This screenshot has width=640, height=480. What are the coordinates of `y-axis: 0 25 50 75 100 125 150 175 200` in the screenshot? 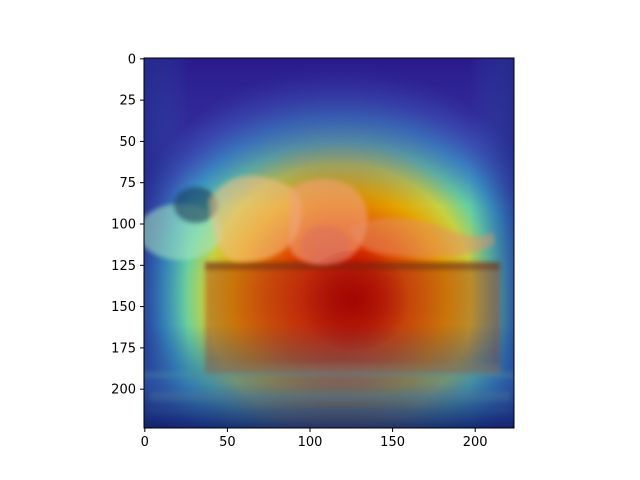 It's located at (127, 225).